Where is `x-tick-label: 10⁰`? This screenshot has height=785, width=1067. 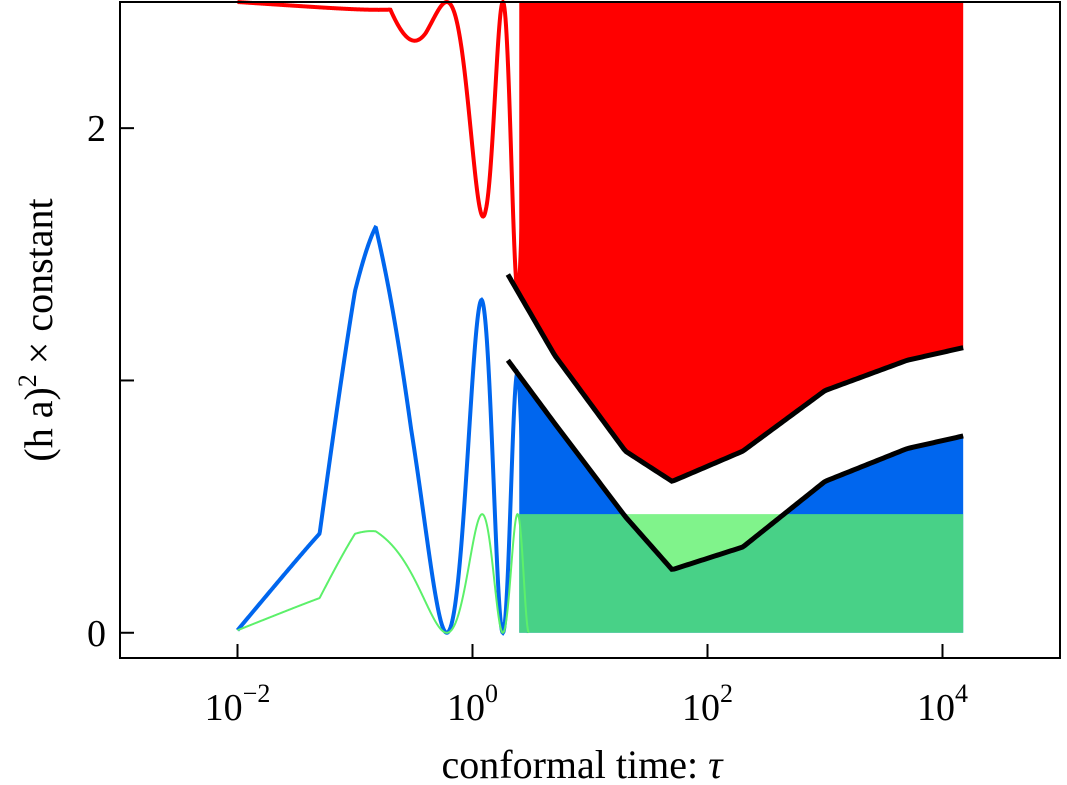
x-tick-label: 10⁰ is located at coordinates (472, 704).